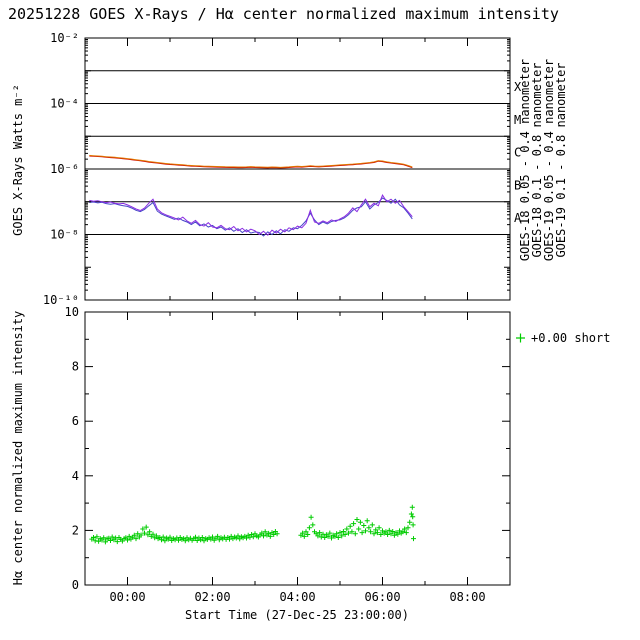  I want to click on time-xtick-label: 02:00, so click(212, 597).